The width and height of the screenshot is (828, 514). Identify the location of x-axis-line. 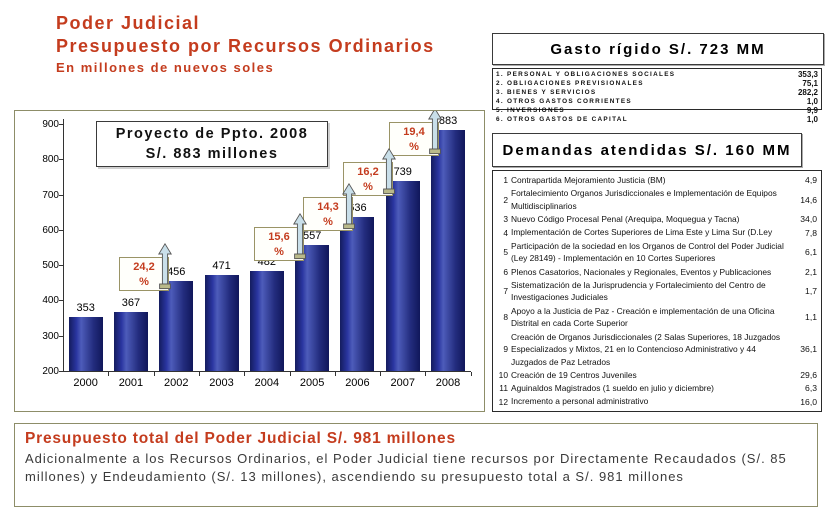
(267, 371).